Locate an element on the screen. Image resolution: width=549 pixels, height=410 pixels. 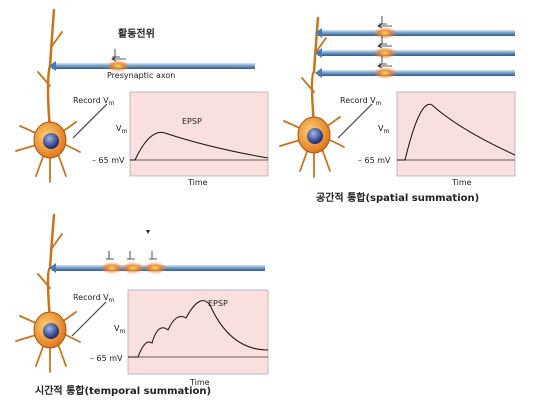
apical-dendrite is located at coordinates (51, 70).